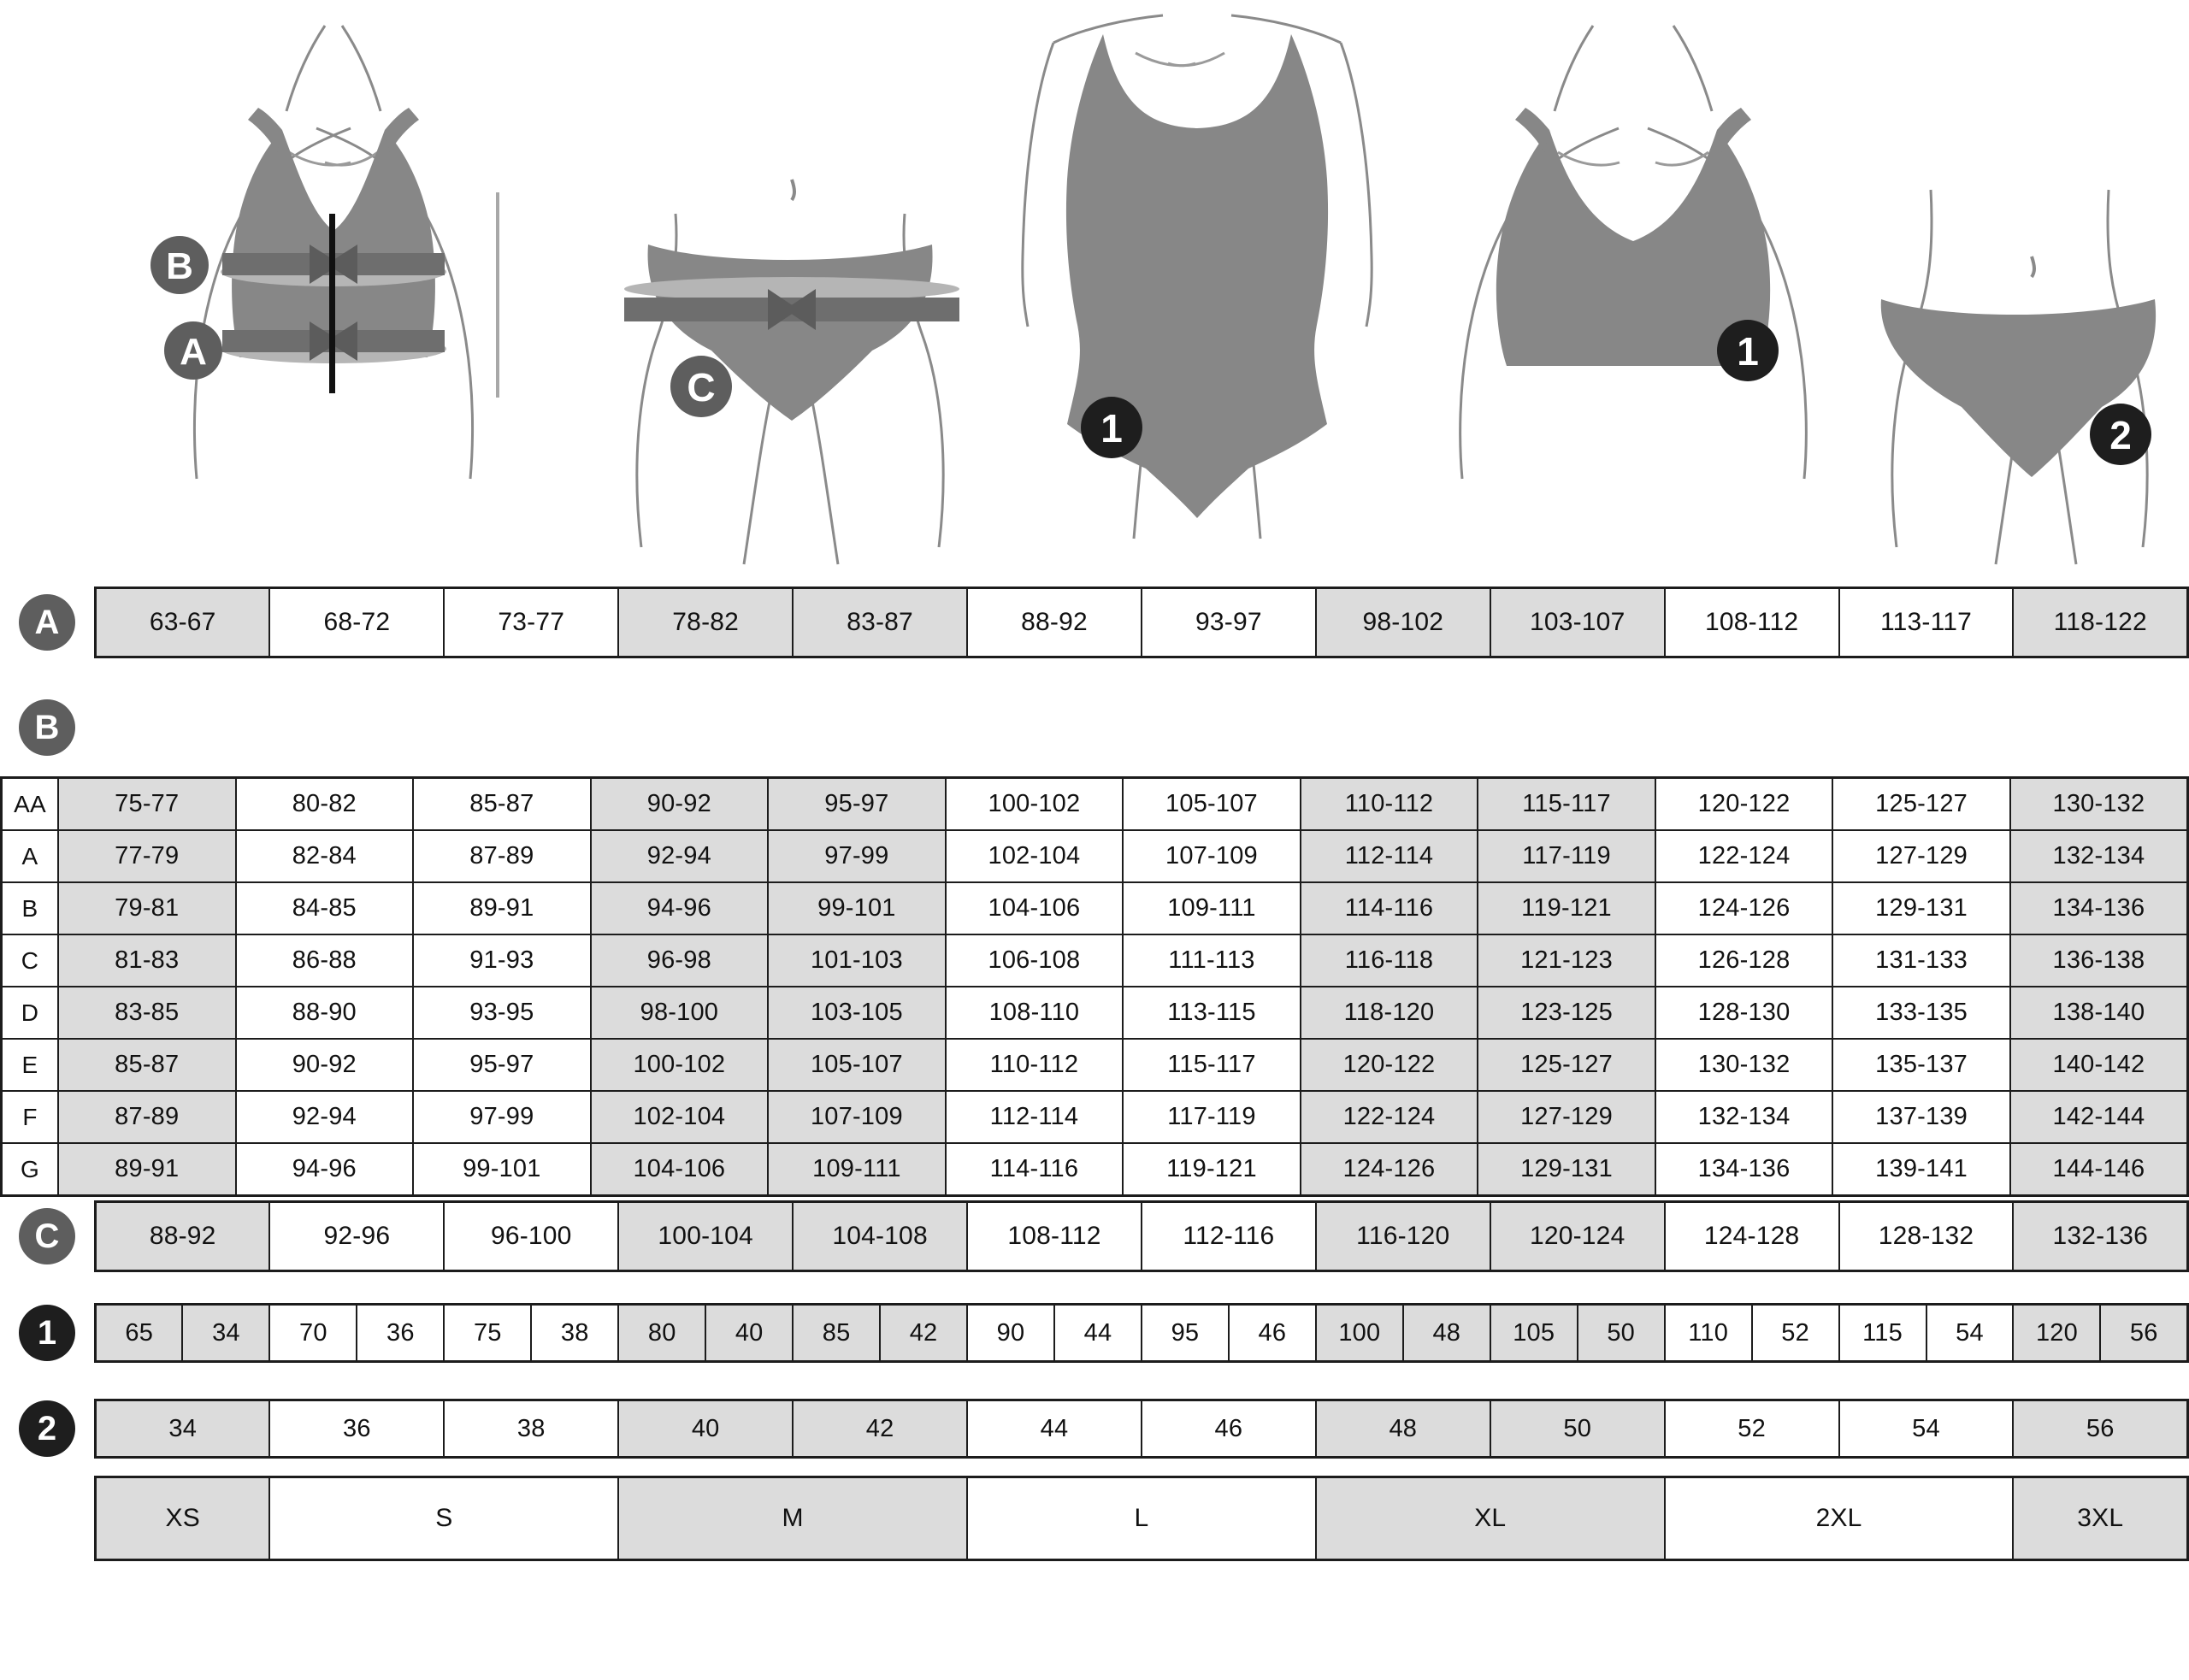 The width and height of the screenshot is (2189, 1680). I want to click on band-size-us-cell: 50, so click(1621, 1333).